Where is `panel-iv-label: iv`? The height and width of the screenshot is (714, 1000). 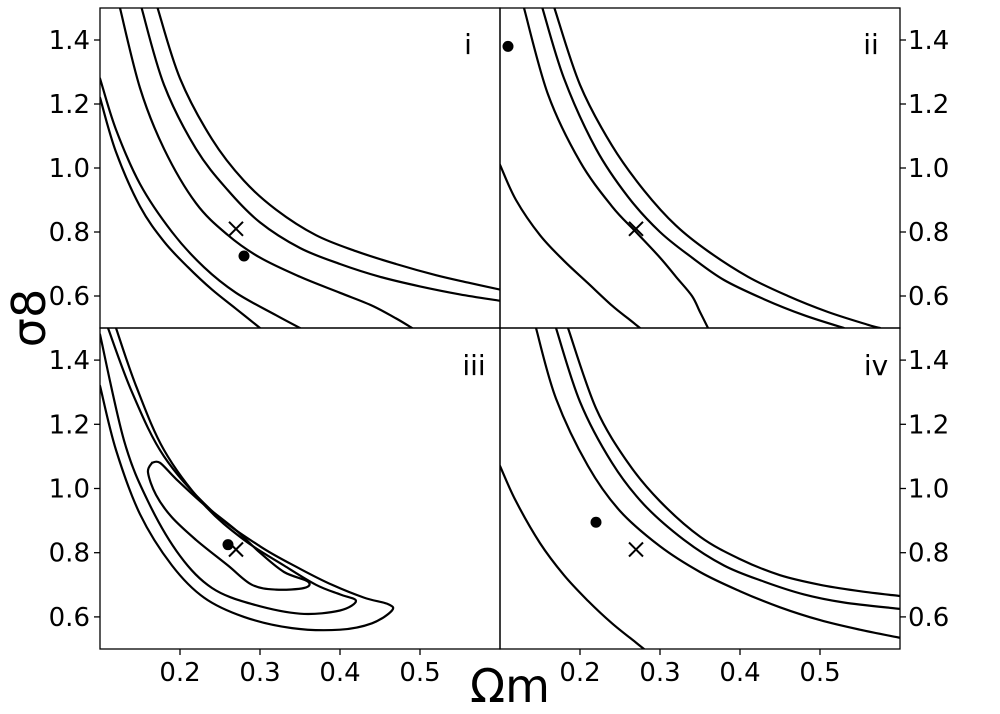
panel-iv-label: iv is located at coordinates (876, 365).